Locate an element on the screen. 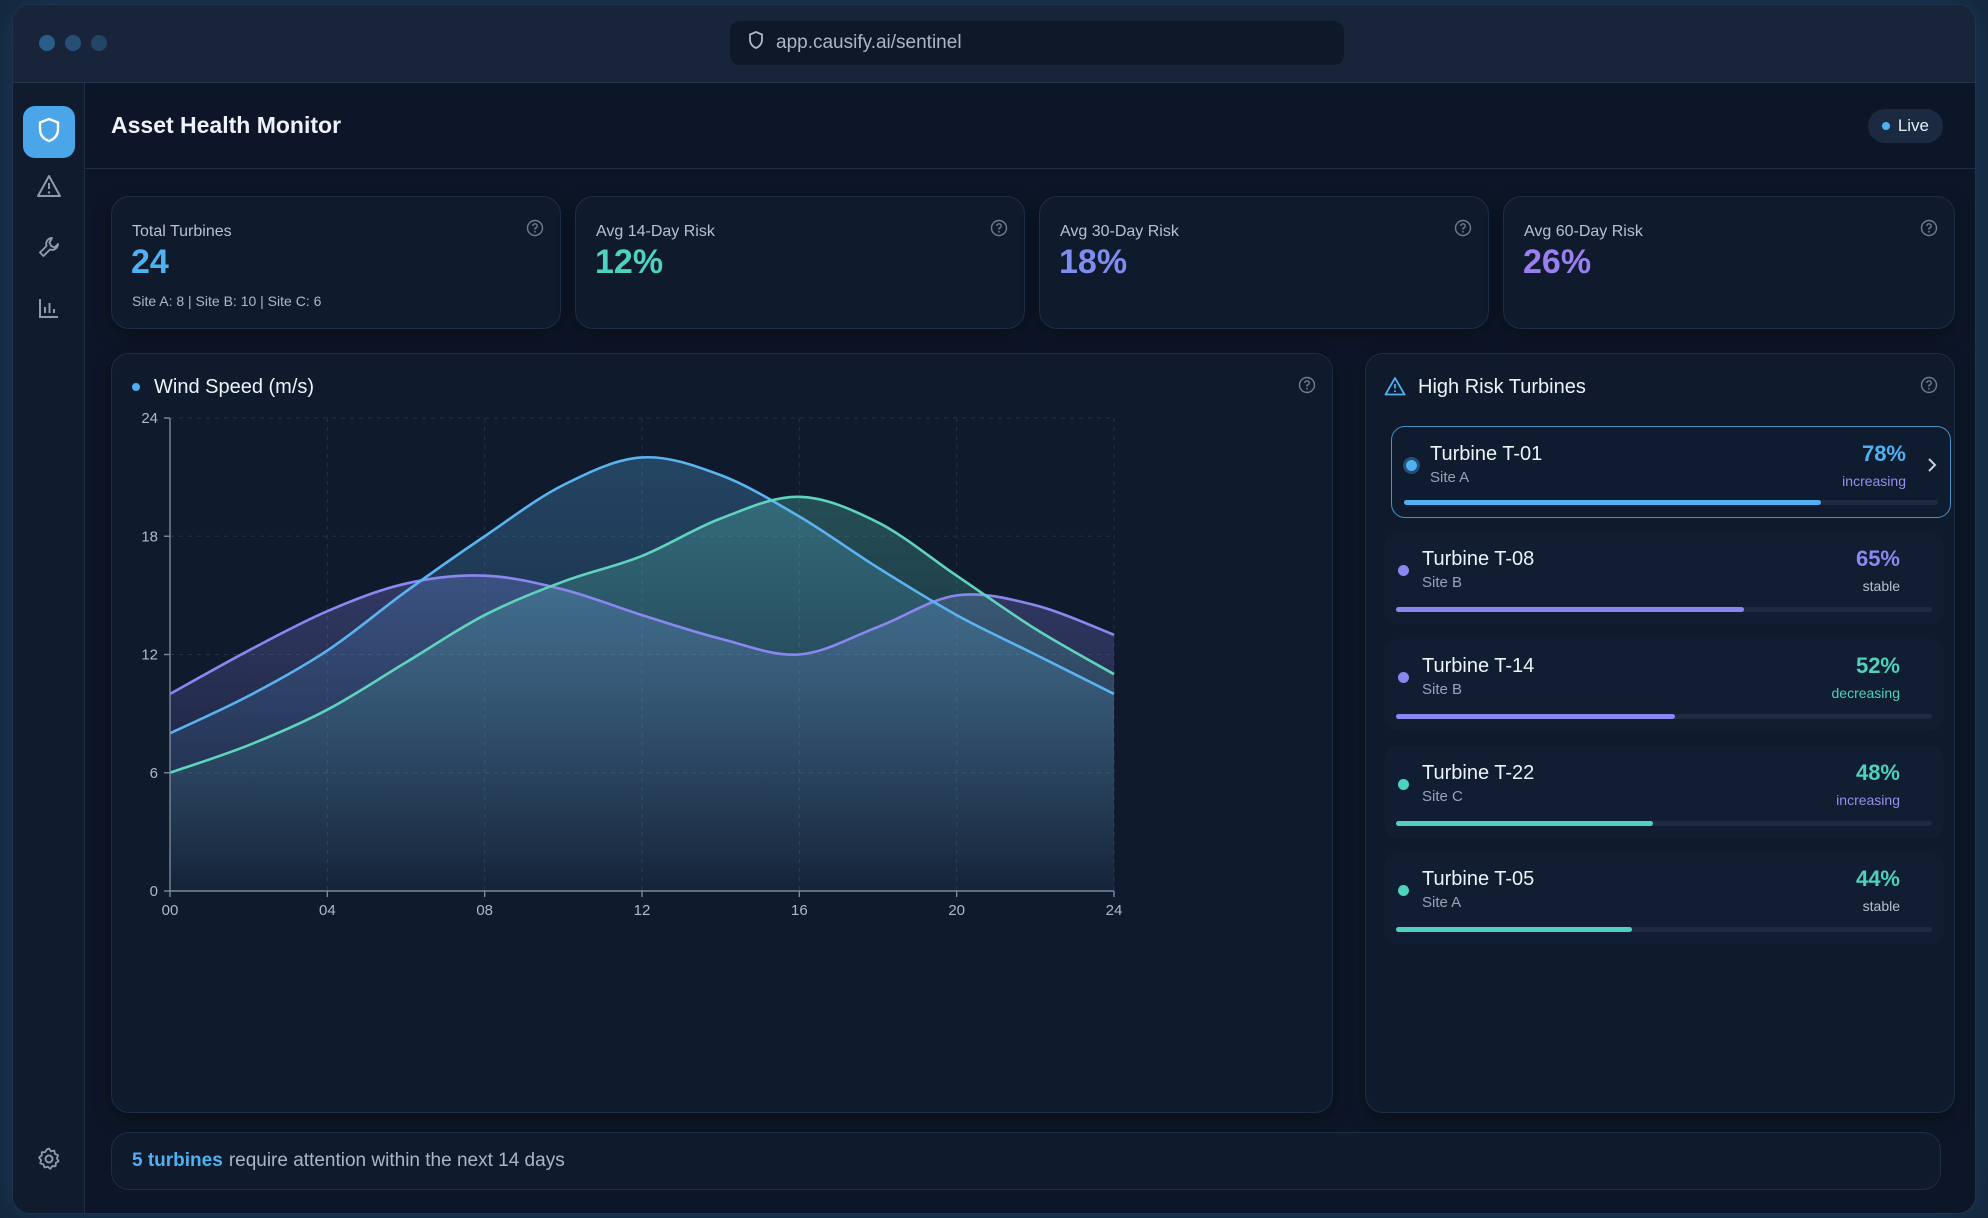 The height and width of the screenshot is (1218, 1988). sidebar-item-settings is located at coordinates (49, 1161).